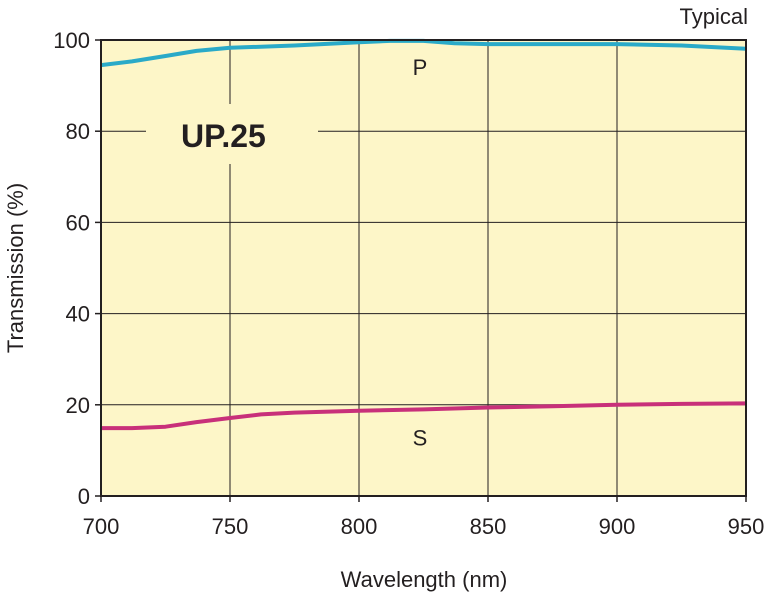 This screenshot has width=768, height=600. Describe the element at coordinates (78, 222) in the screenshot. I see `y-tick-label: 60` at that location.